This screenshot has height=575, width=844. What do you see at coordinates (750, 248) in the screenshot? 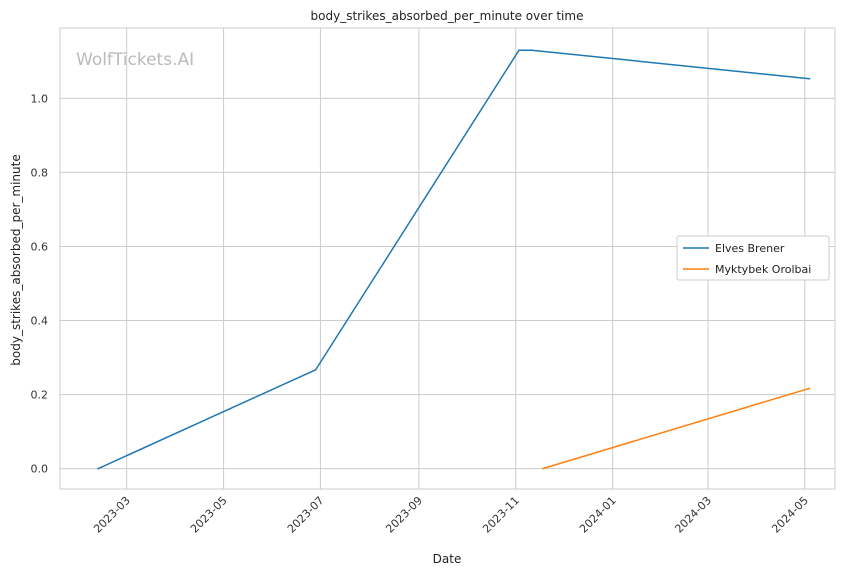
I see `legend-entry: Elves Brener` at bounding box center [750, 248].